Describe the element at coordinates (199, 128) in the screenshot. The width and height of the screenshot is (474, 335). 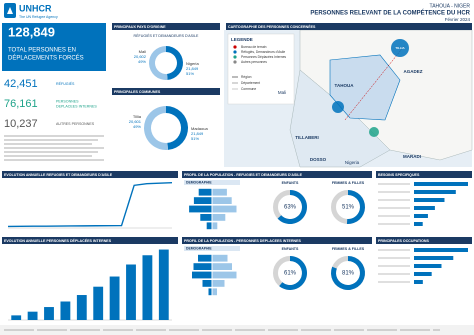
I see `slice-label: Madaoua` at that location.